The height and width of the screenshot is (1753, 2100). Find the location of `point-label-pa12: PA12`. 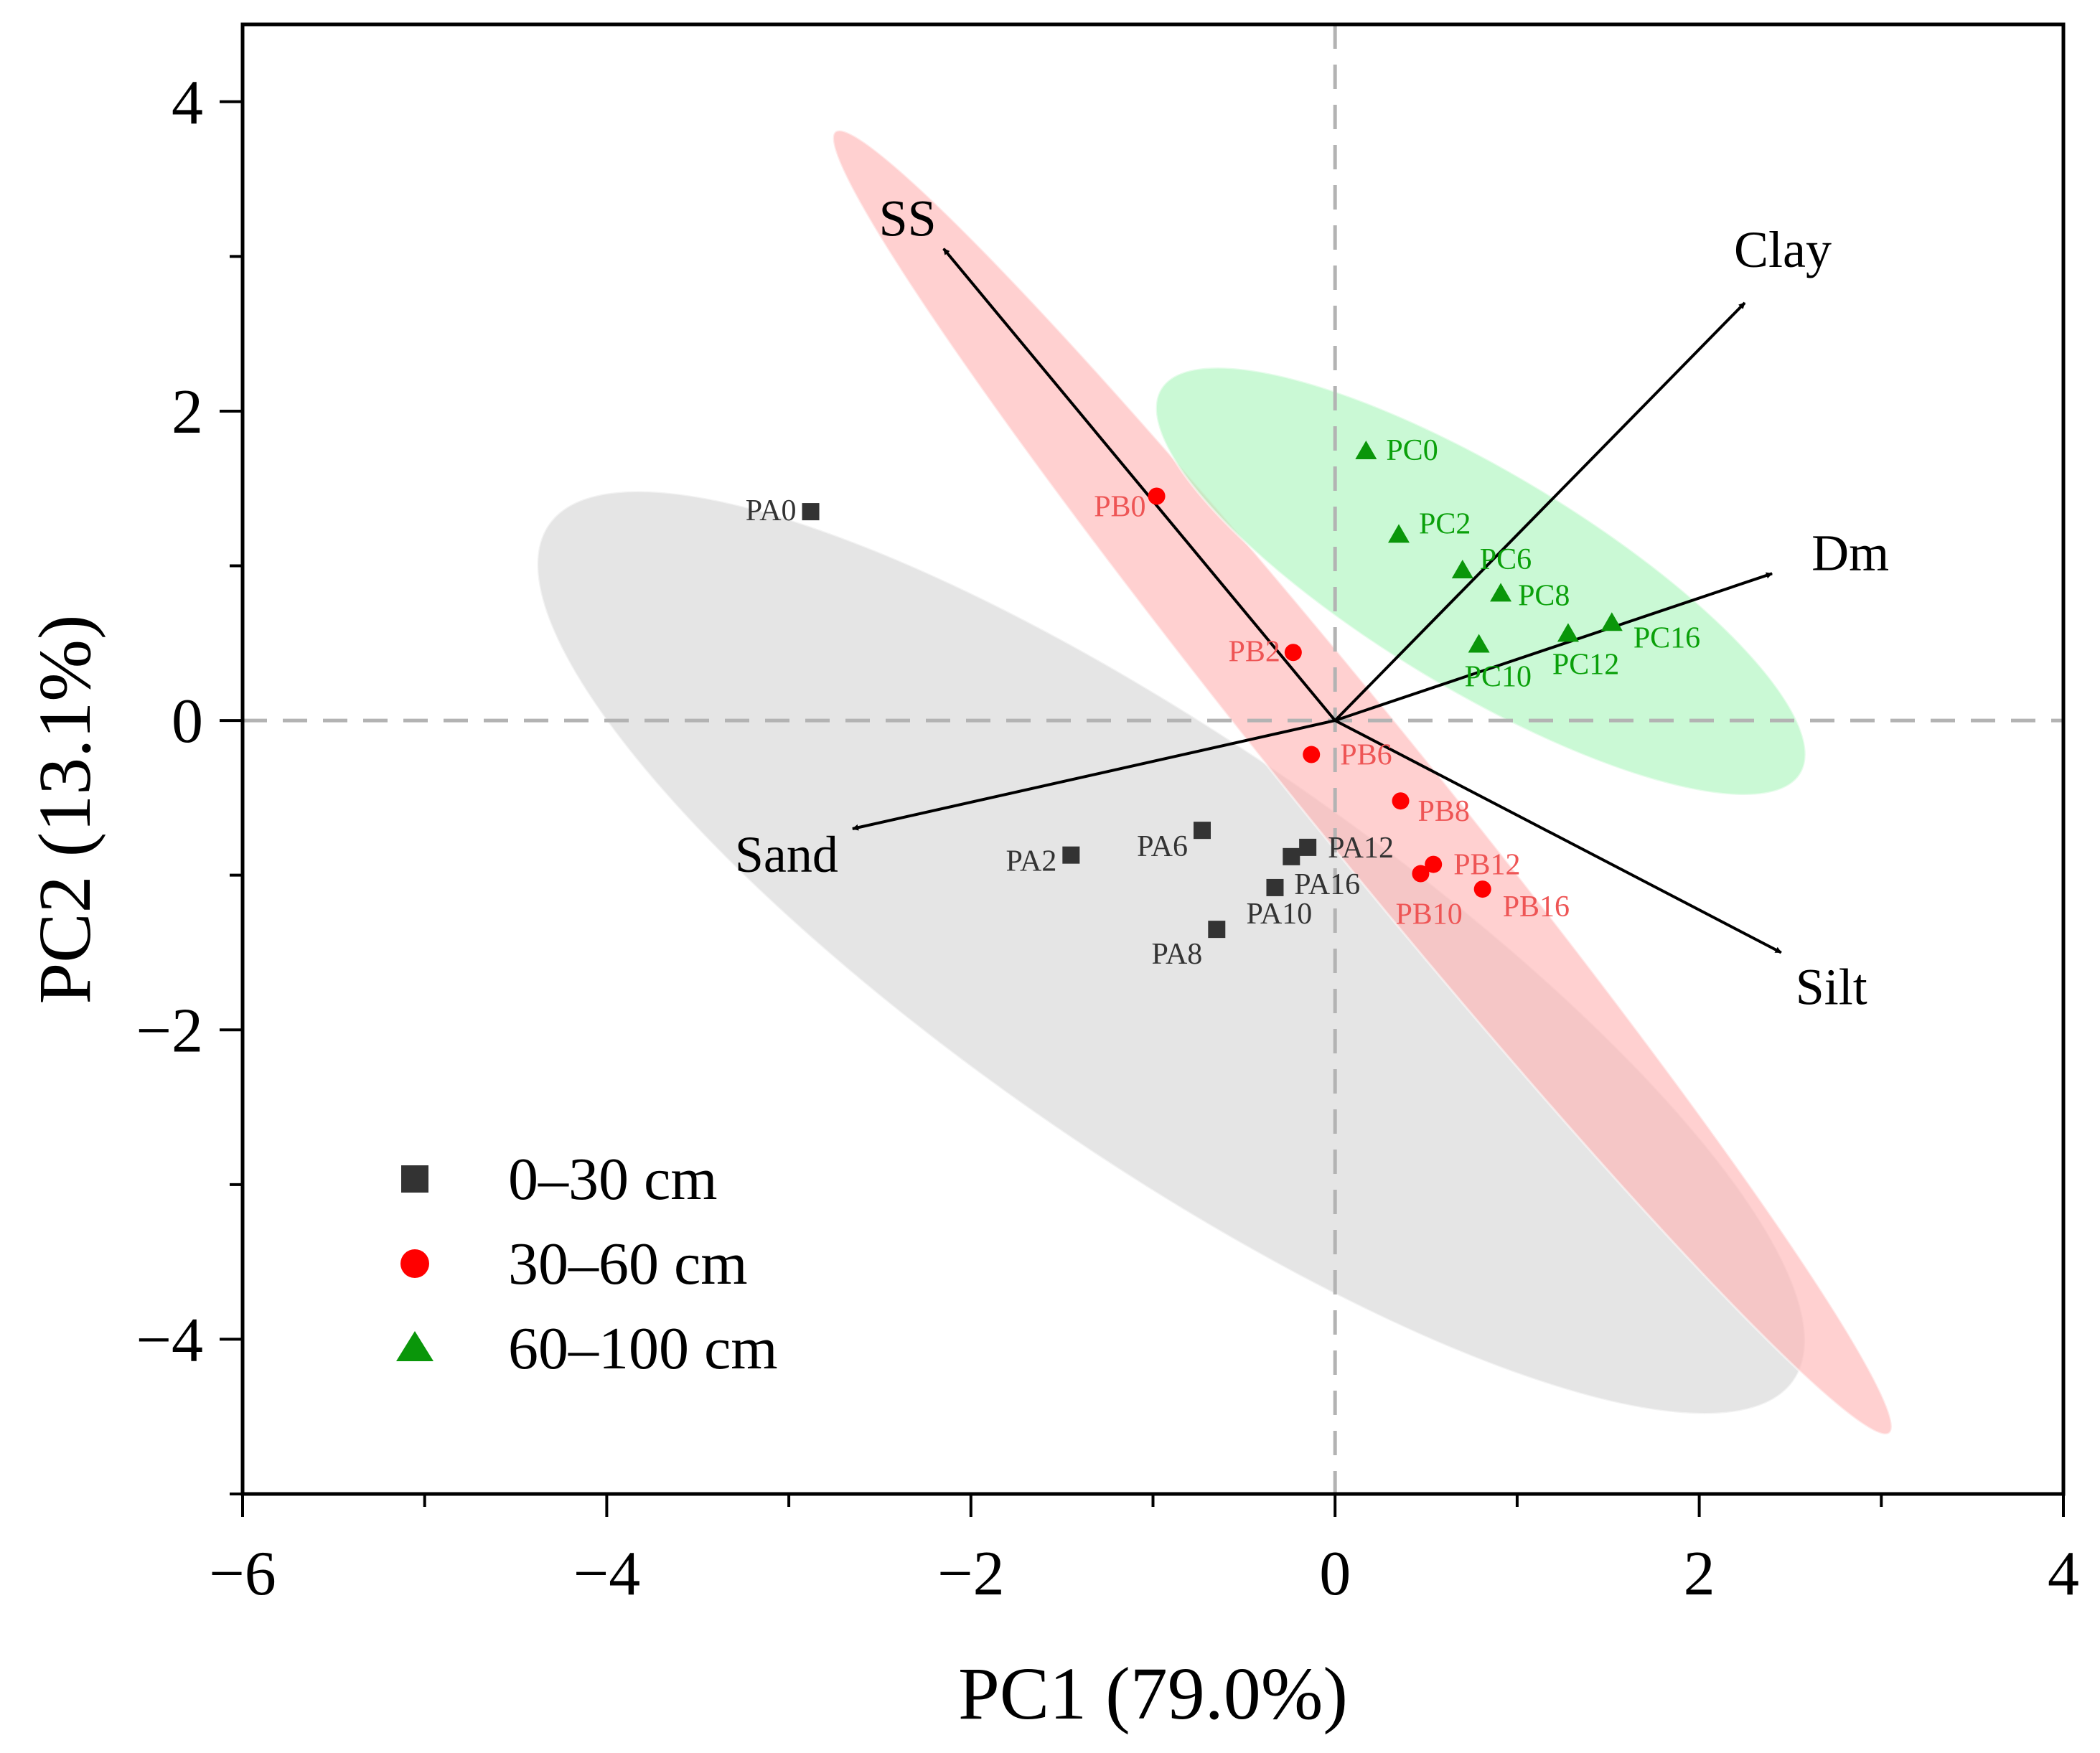

point-label-pa12: PA12 is located at coordinates (1361, 848).